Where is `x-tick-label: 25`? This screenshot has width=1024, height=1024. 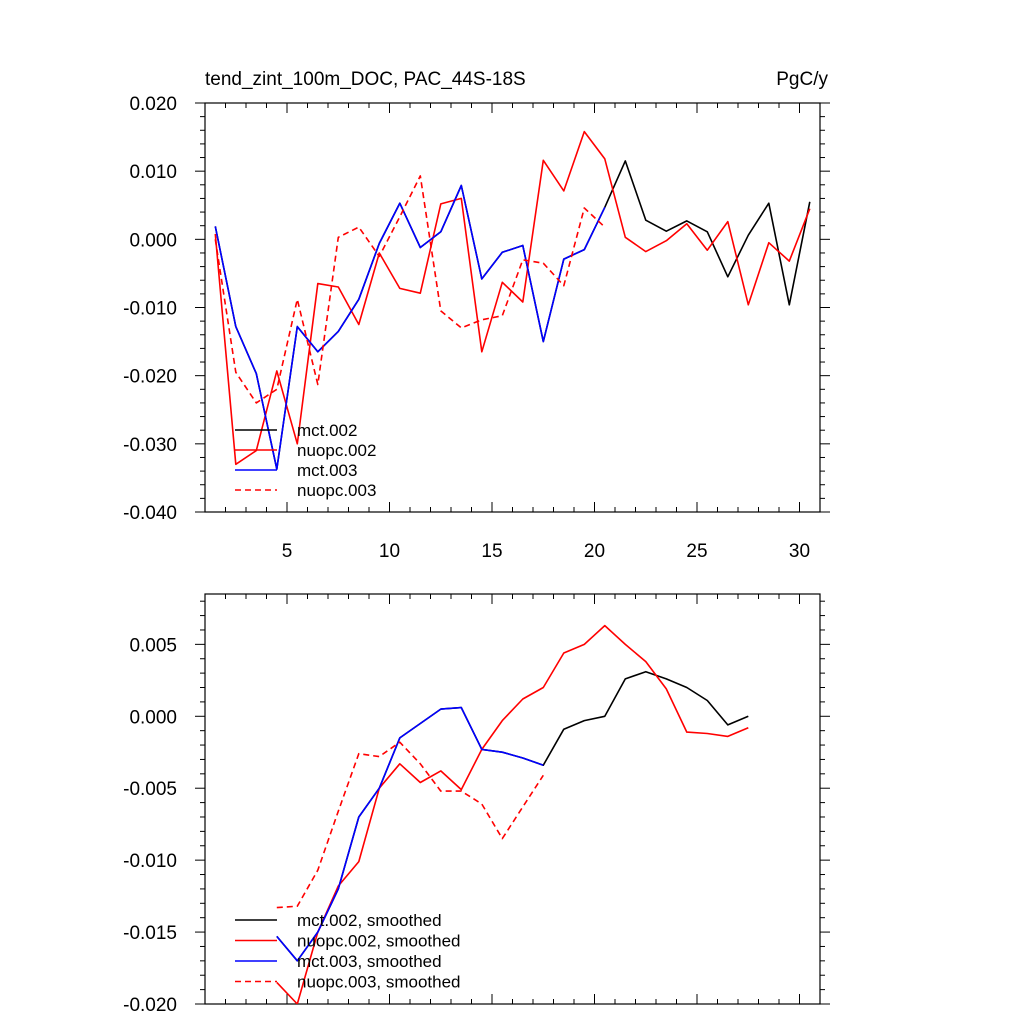
x-tick-label: 25 is located at coordinates (696, 551).